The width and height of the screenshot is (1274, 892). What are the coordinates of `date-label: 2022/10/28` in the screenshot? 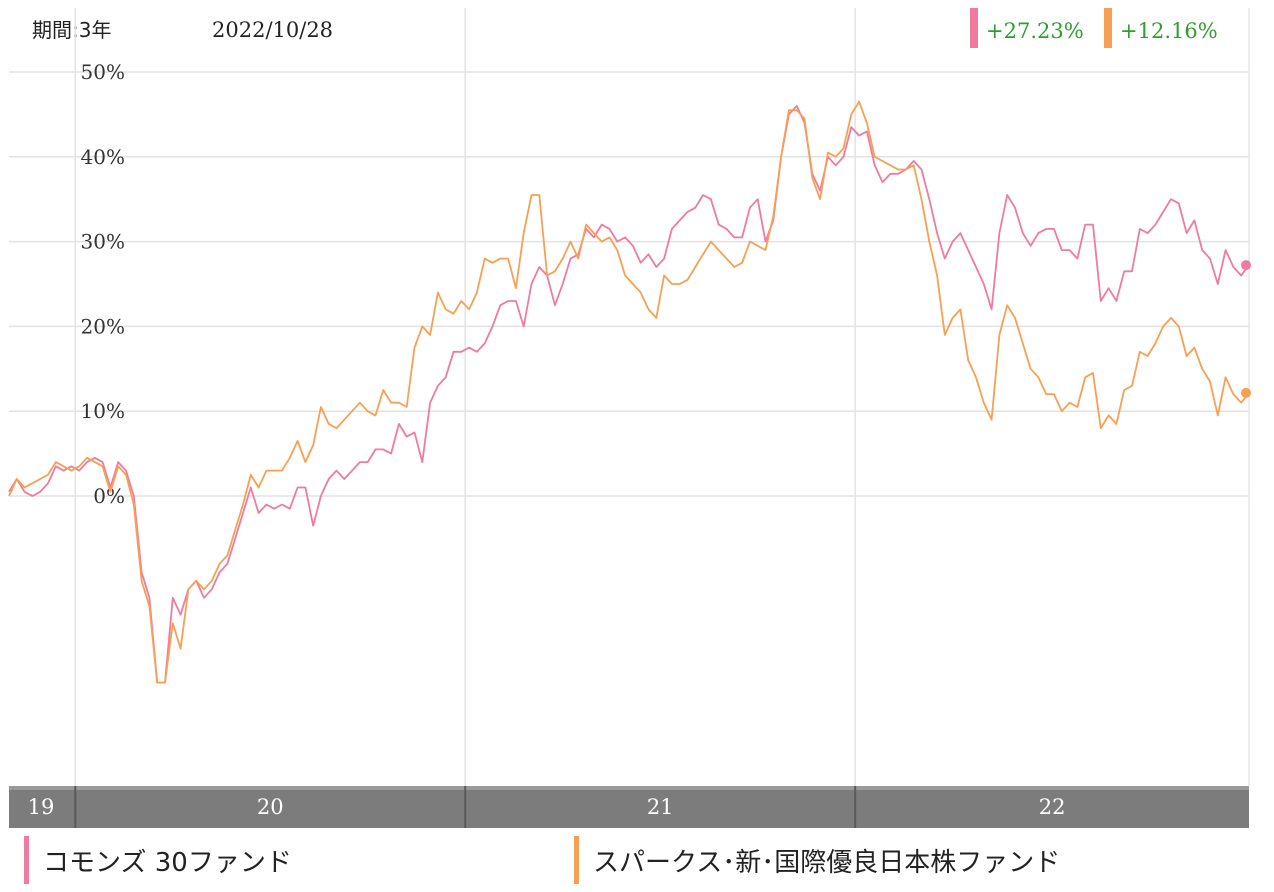 It's located at (272, 30).